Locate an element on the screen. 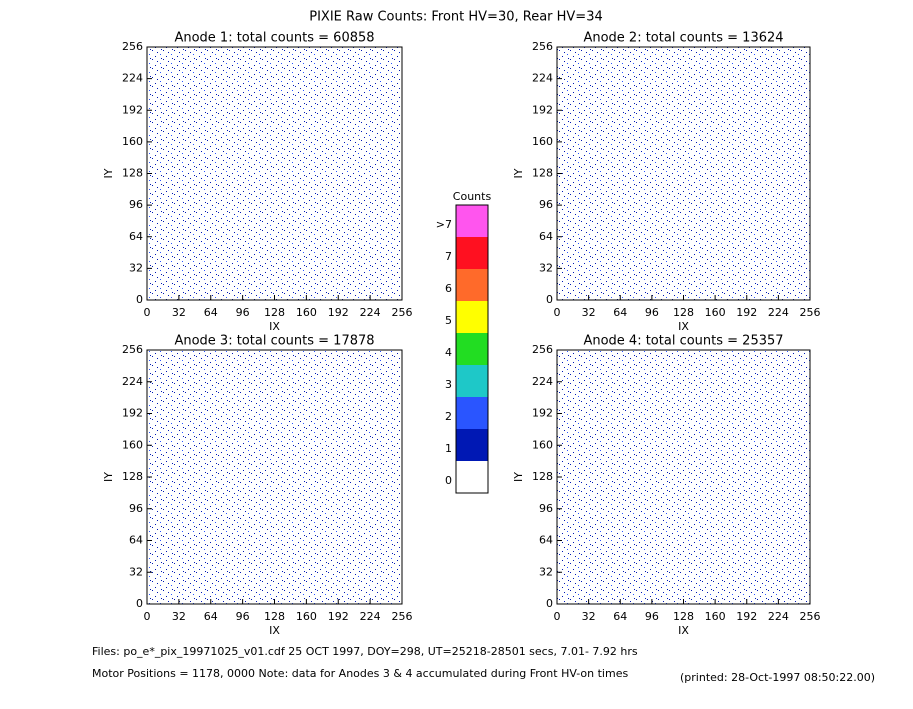  colorbar-label: 1 is located at coordinates (448, 448).